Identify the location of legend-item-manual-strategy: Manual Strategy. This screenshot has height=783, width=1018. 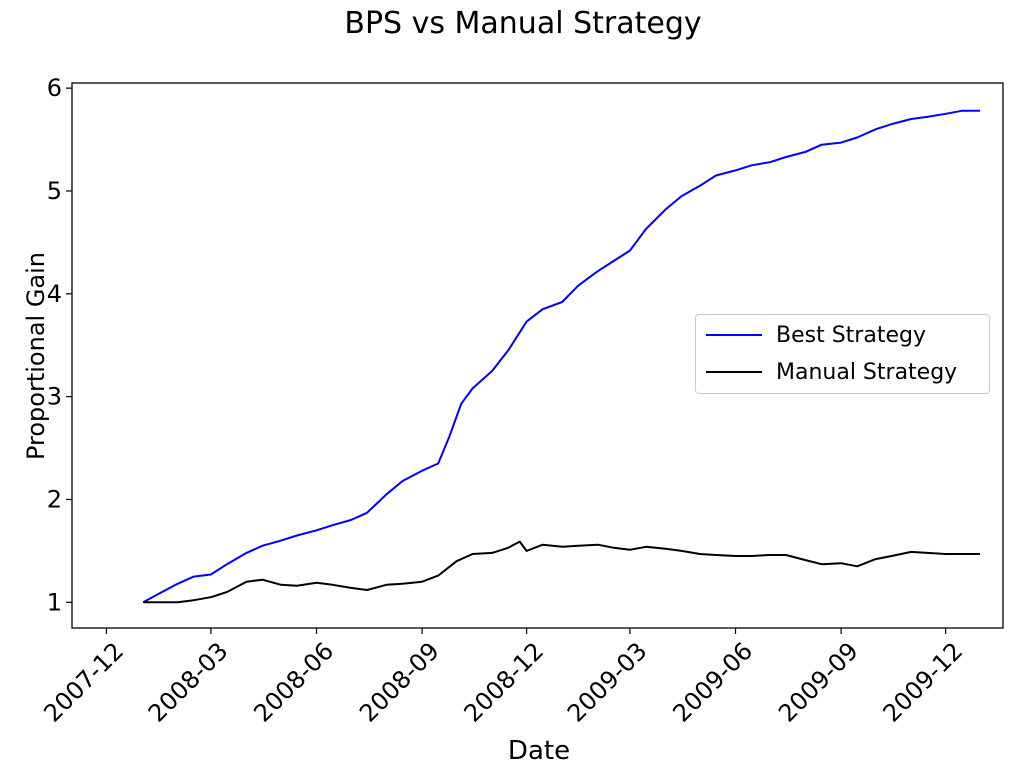
(831, 372).